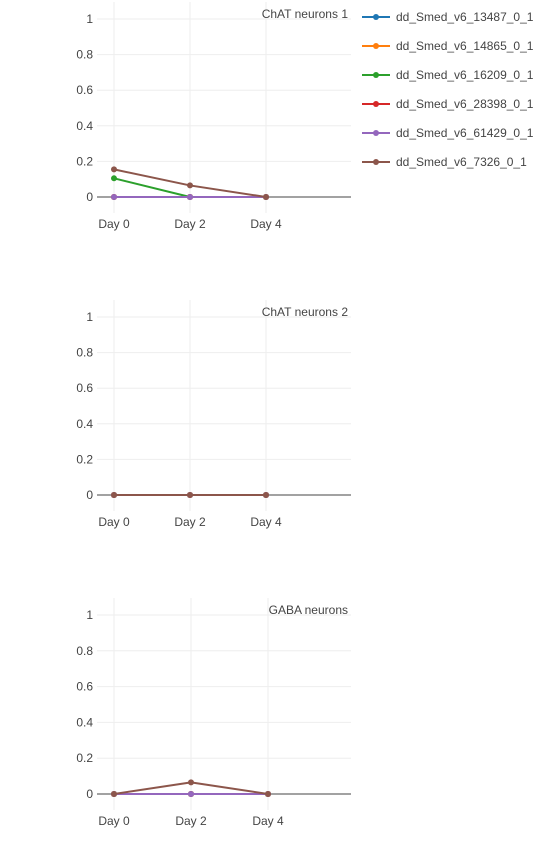 The image size is (543, 854). What do you see at coordinates (465, 17) in the screenshot?
I see `legend-label: dd_Smed_v6_13487_0_1` at bounding box center [465, 17].